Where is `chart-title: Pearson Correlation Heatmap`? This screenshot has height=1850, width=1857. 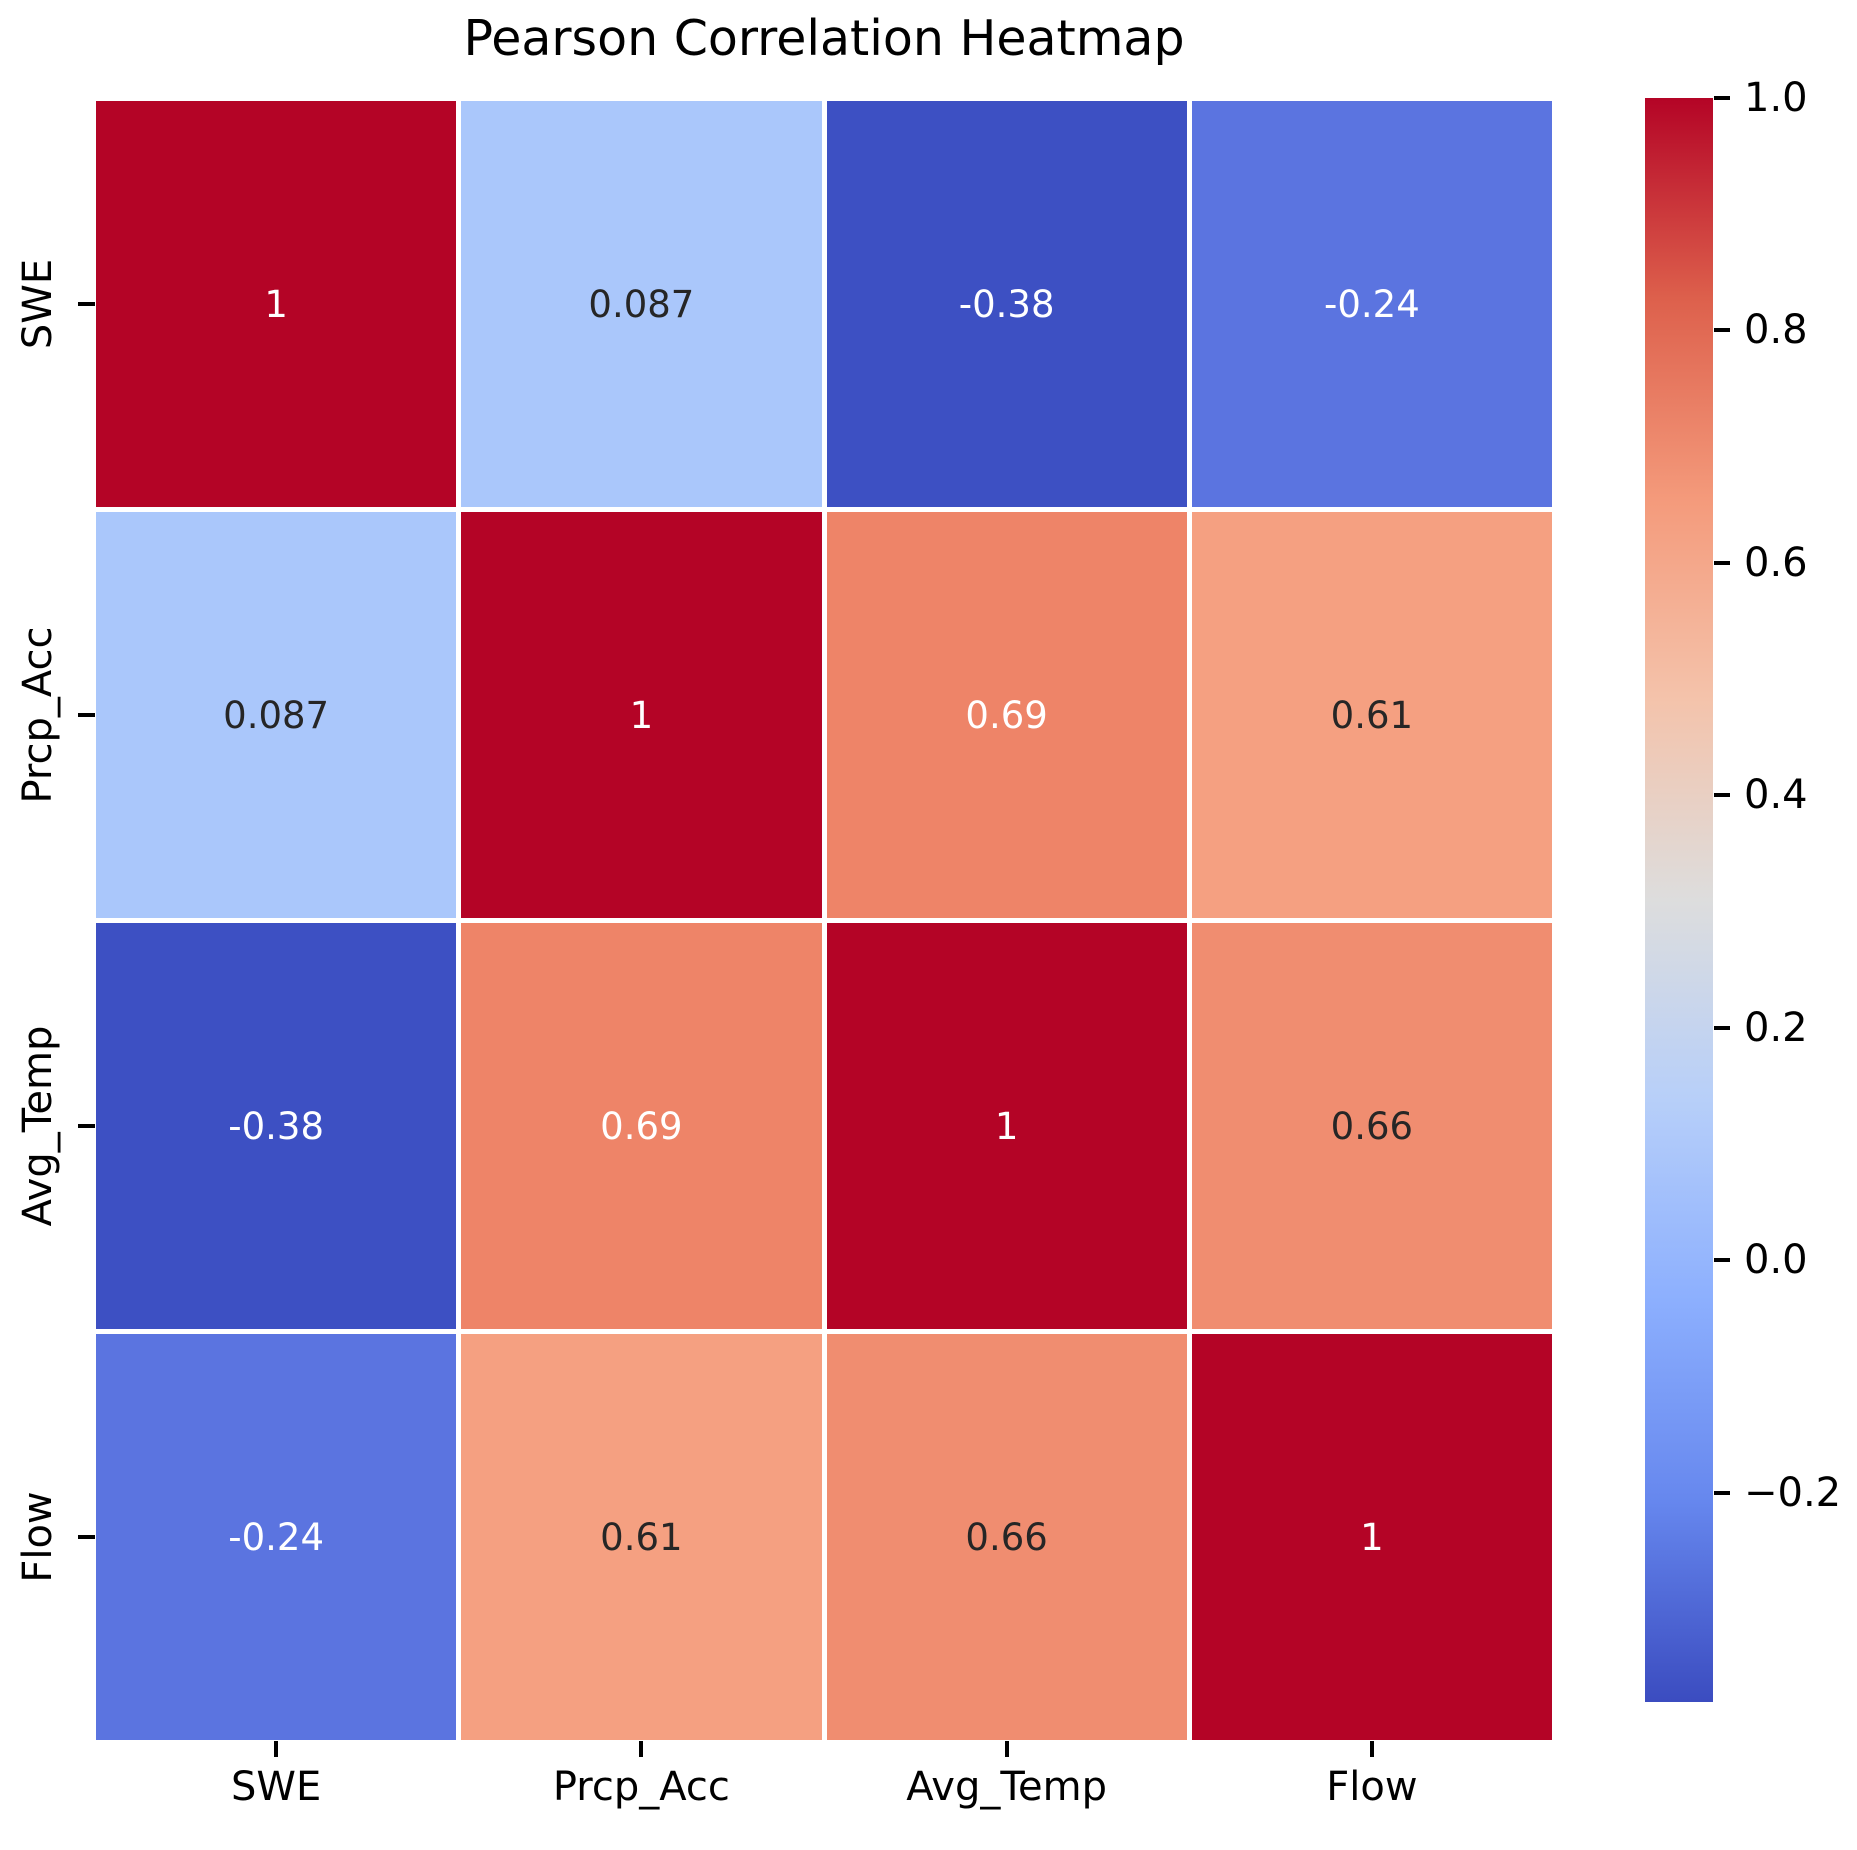
chart-title: Pearson Correlation Heatmap is located at coordinates (824, 38).